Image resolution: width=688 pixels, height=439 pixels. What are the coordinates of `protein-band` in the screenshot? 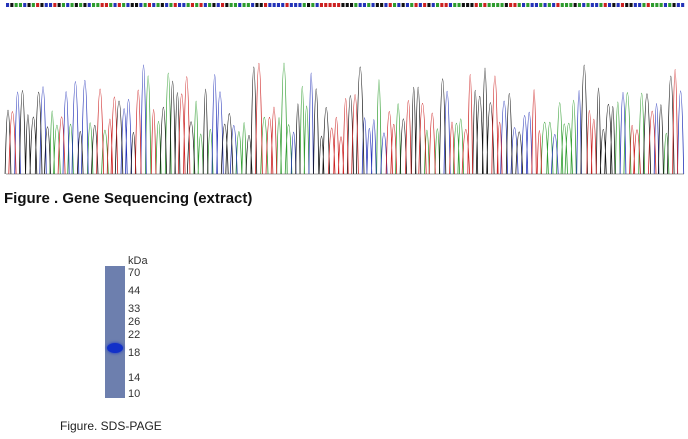 It's located at (115, 348).